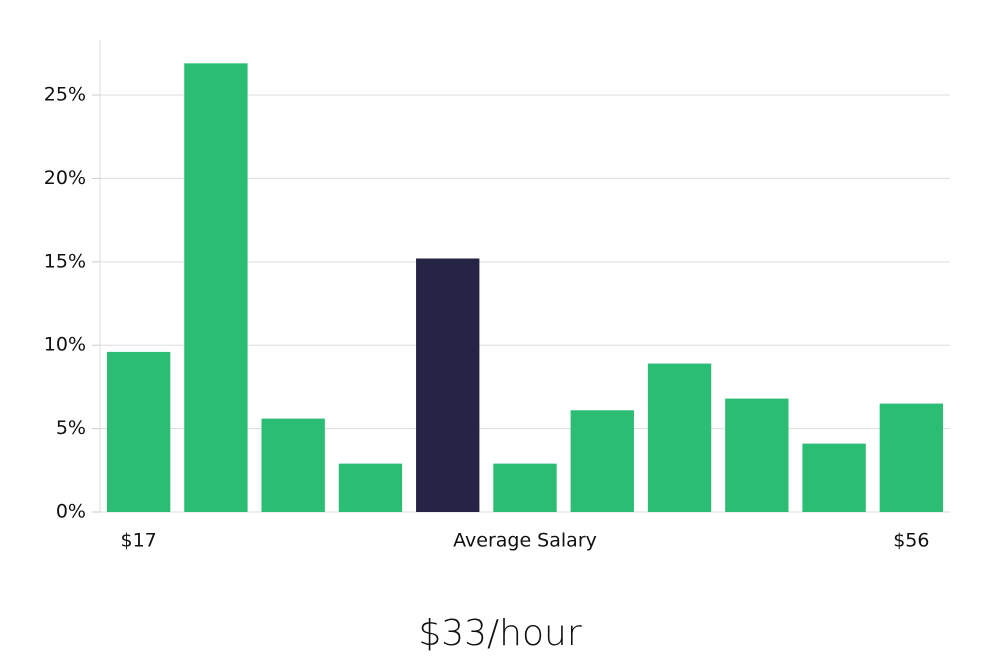 This screenshot has height=660, width=1000. I want to click on subtitle: $33/hour, so click(500, 633).